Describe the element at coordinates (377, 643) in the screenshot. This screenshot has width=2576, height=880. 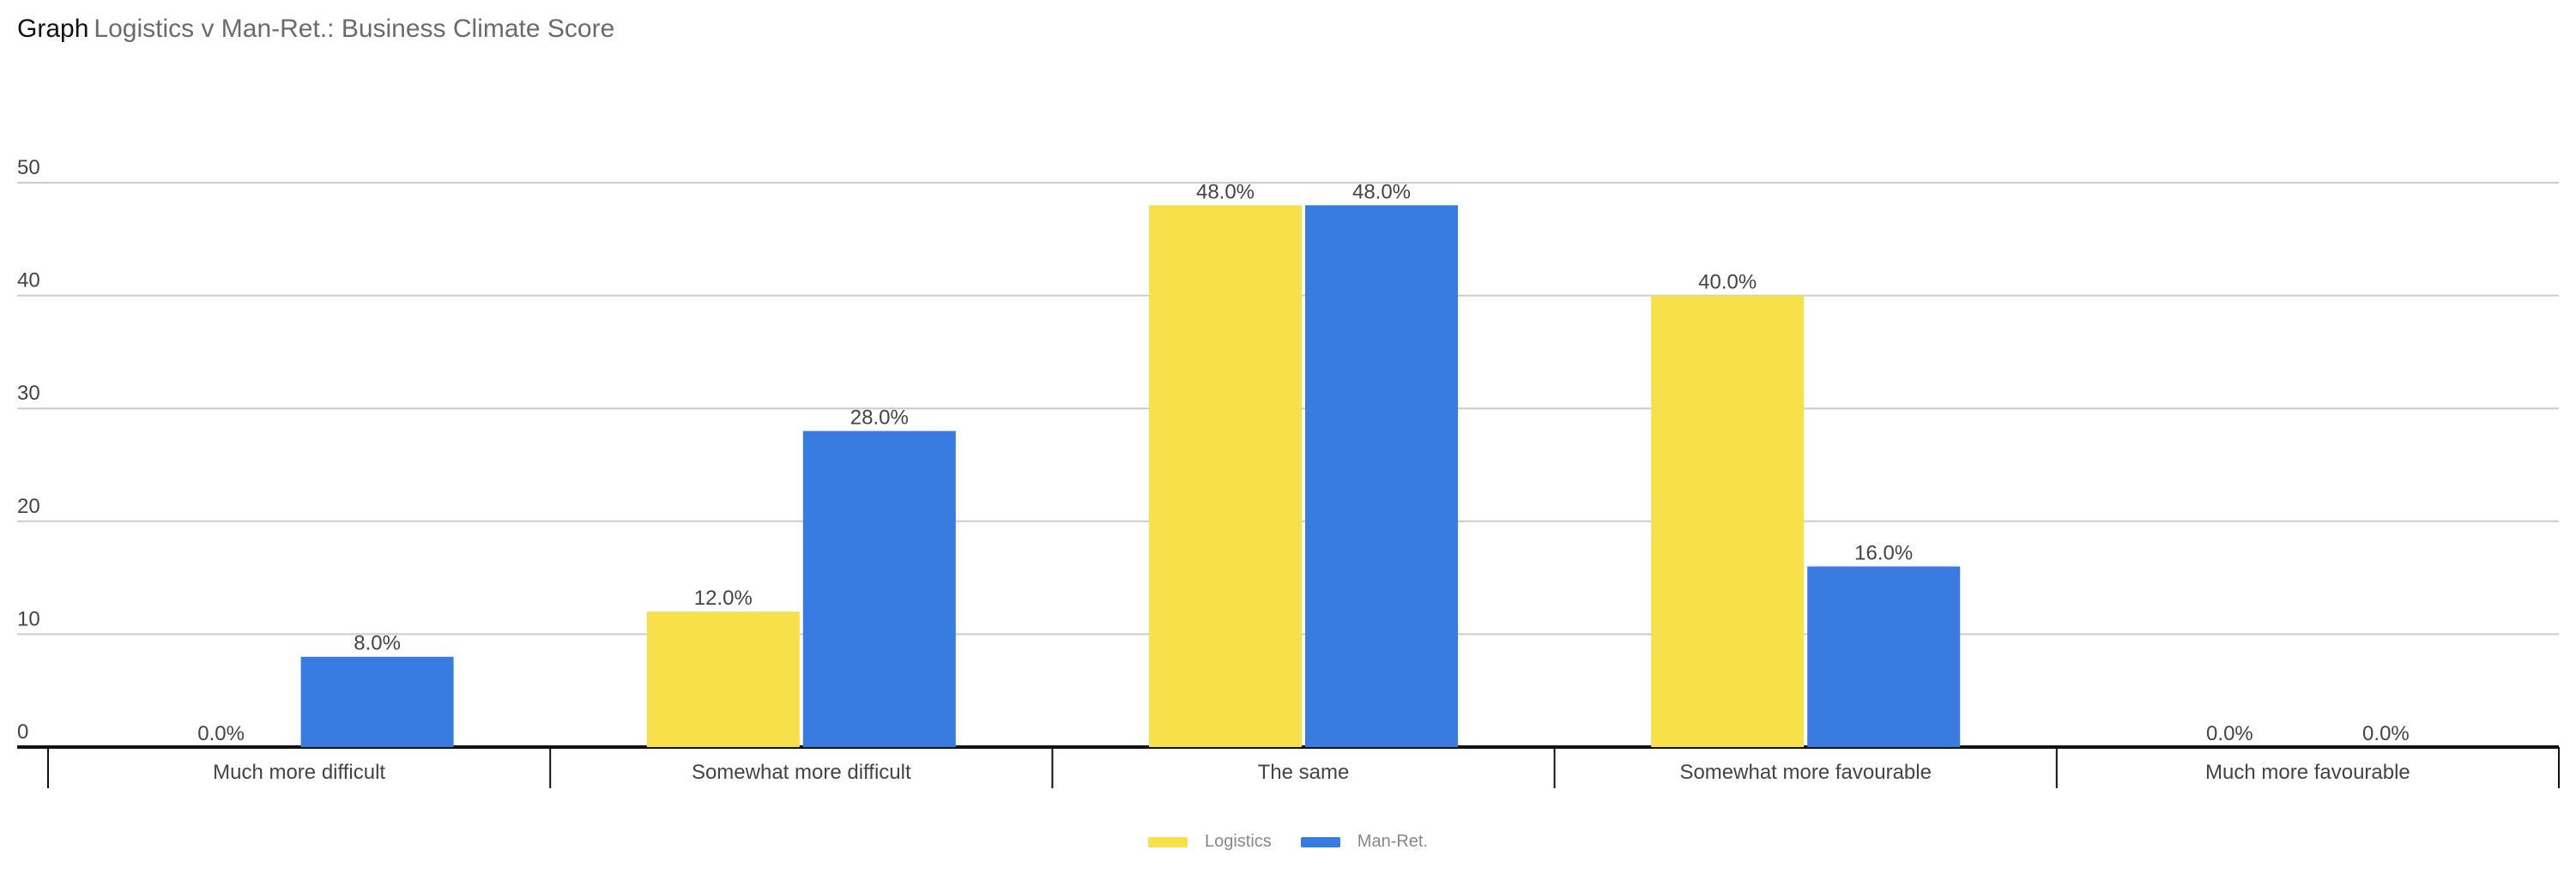
I see `data-label: 8.0%` at that location.